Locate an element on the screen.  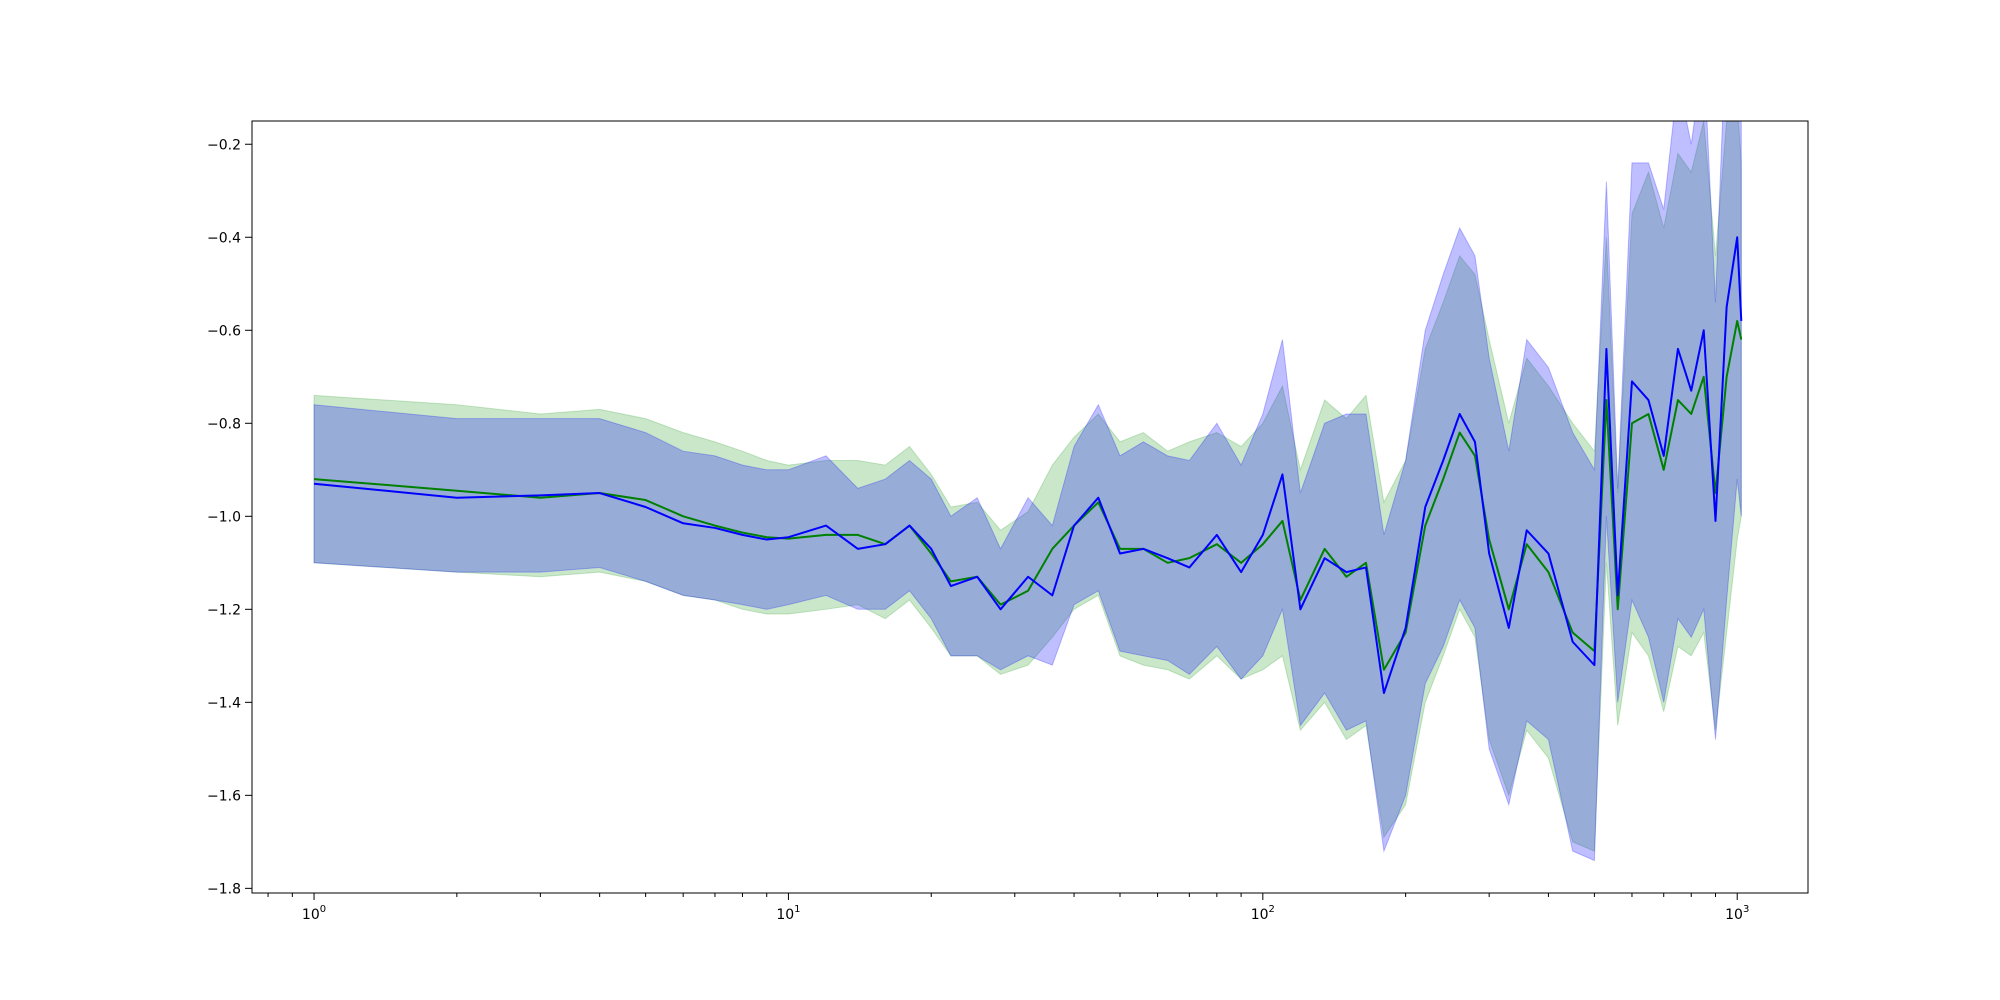
y-tick-label: −0.6 is located at coordinates (224, 331).